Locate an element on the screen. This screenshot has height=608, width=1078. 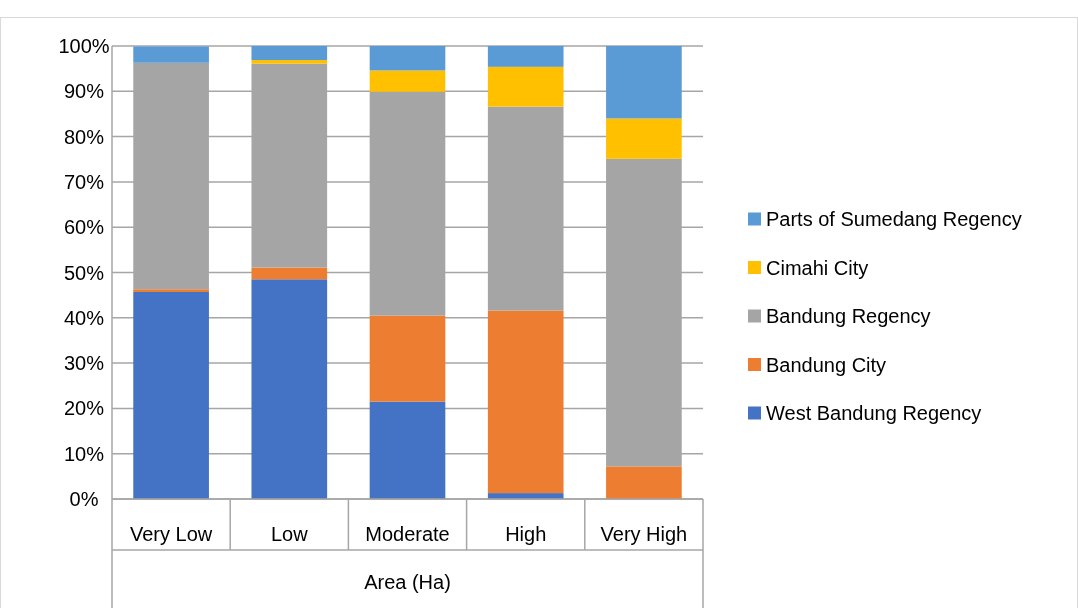
x-tick-label: Moderate is located at coordinates (407, 534).